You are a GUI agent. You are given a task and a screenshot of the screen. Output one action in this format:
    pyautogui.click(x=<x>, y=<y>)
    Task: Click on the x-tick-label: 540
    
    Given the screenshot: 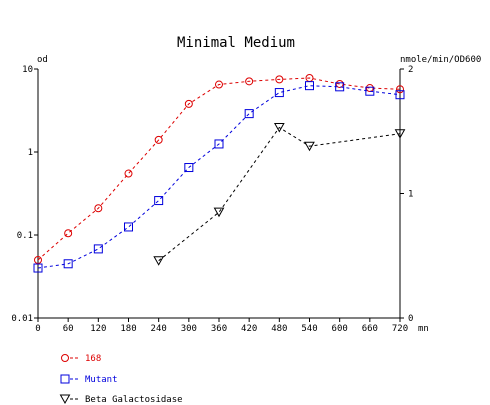 What is the action you would take?
    pyautogui.click(x=309, y=329)
    